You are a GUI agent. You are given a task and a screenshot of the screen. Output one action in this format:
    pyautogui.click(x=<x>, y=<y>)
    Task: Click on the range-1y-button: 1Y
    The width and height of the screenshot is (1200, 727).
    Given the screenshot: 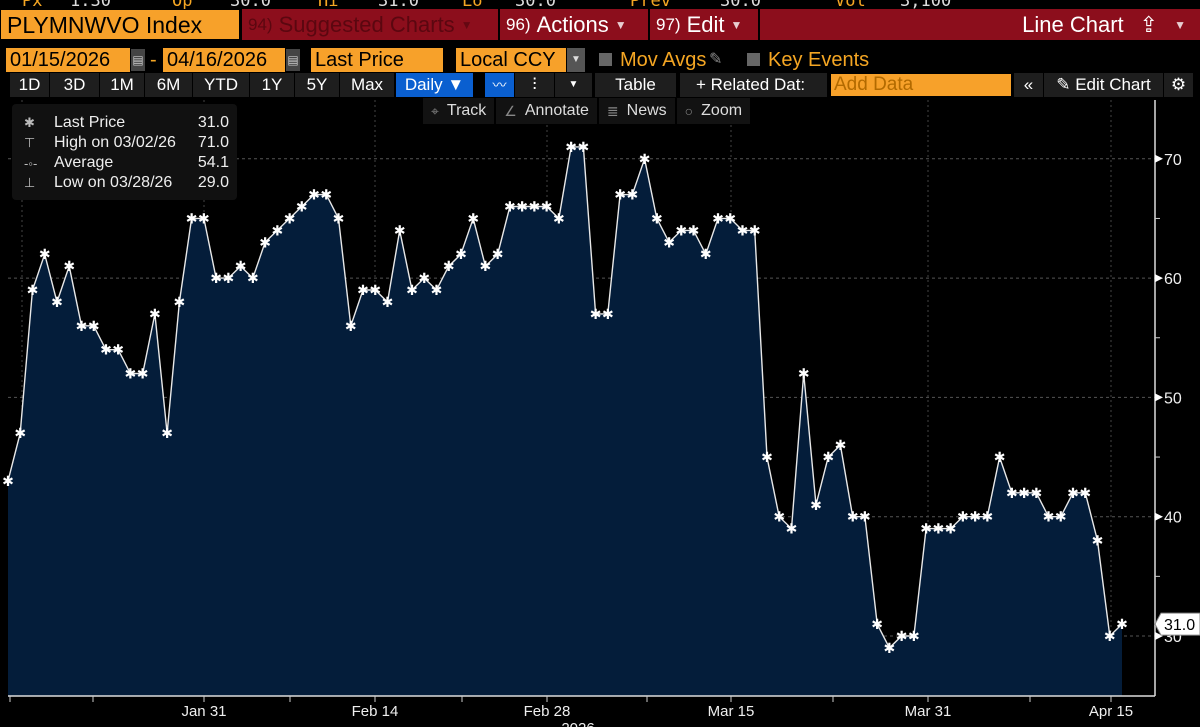 What is the action you would take?
    pyautogui.click(x=272, y=85)
    